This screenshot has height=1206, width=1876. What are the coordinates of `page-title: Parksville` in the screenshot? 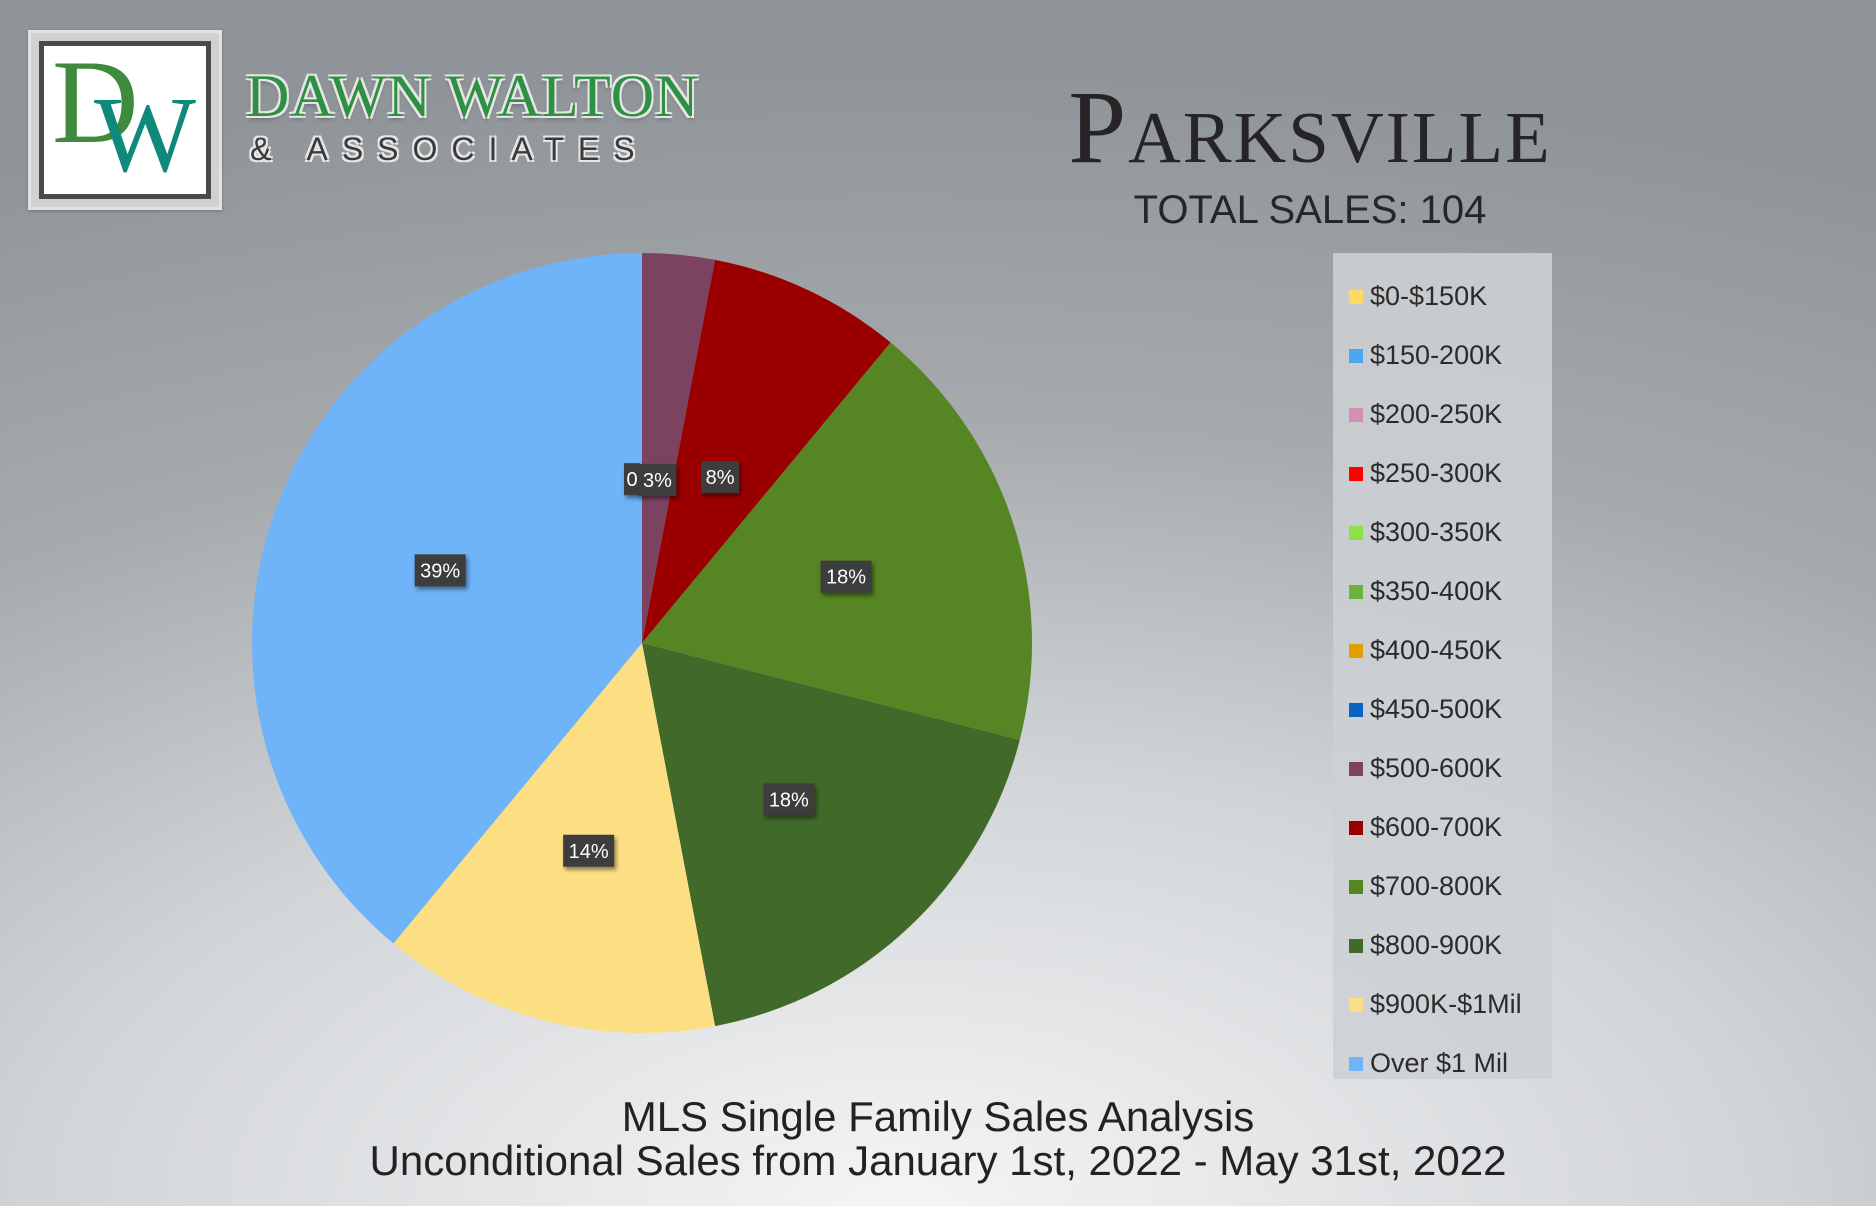 It's located at (1310, 127).